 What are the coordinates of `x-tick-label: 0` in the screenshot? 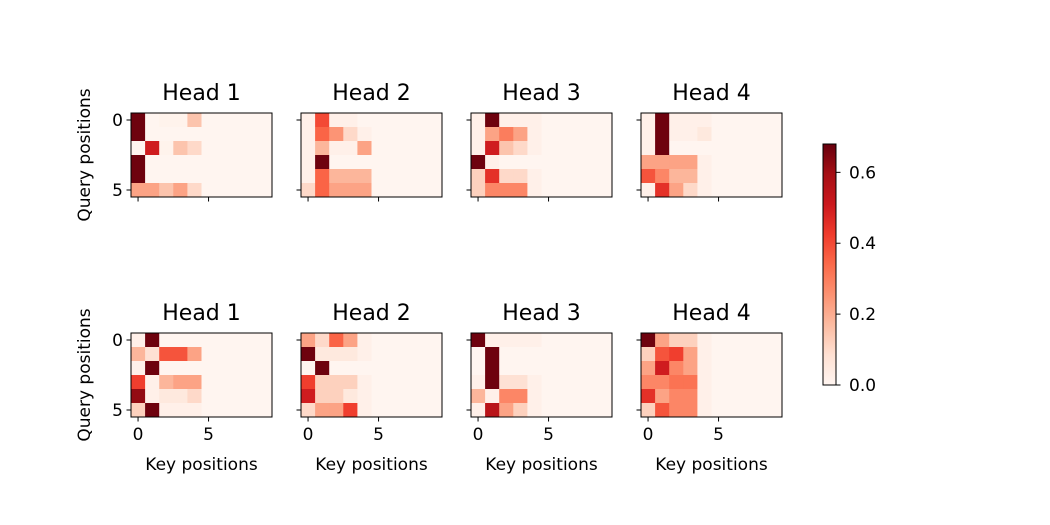 It's located at (138, 435).